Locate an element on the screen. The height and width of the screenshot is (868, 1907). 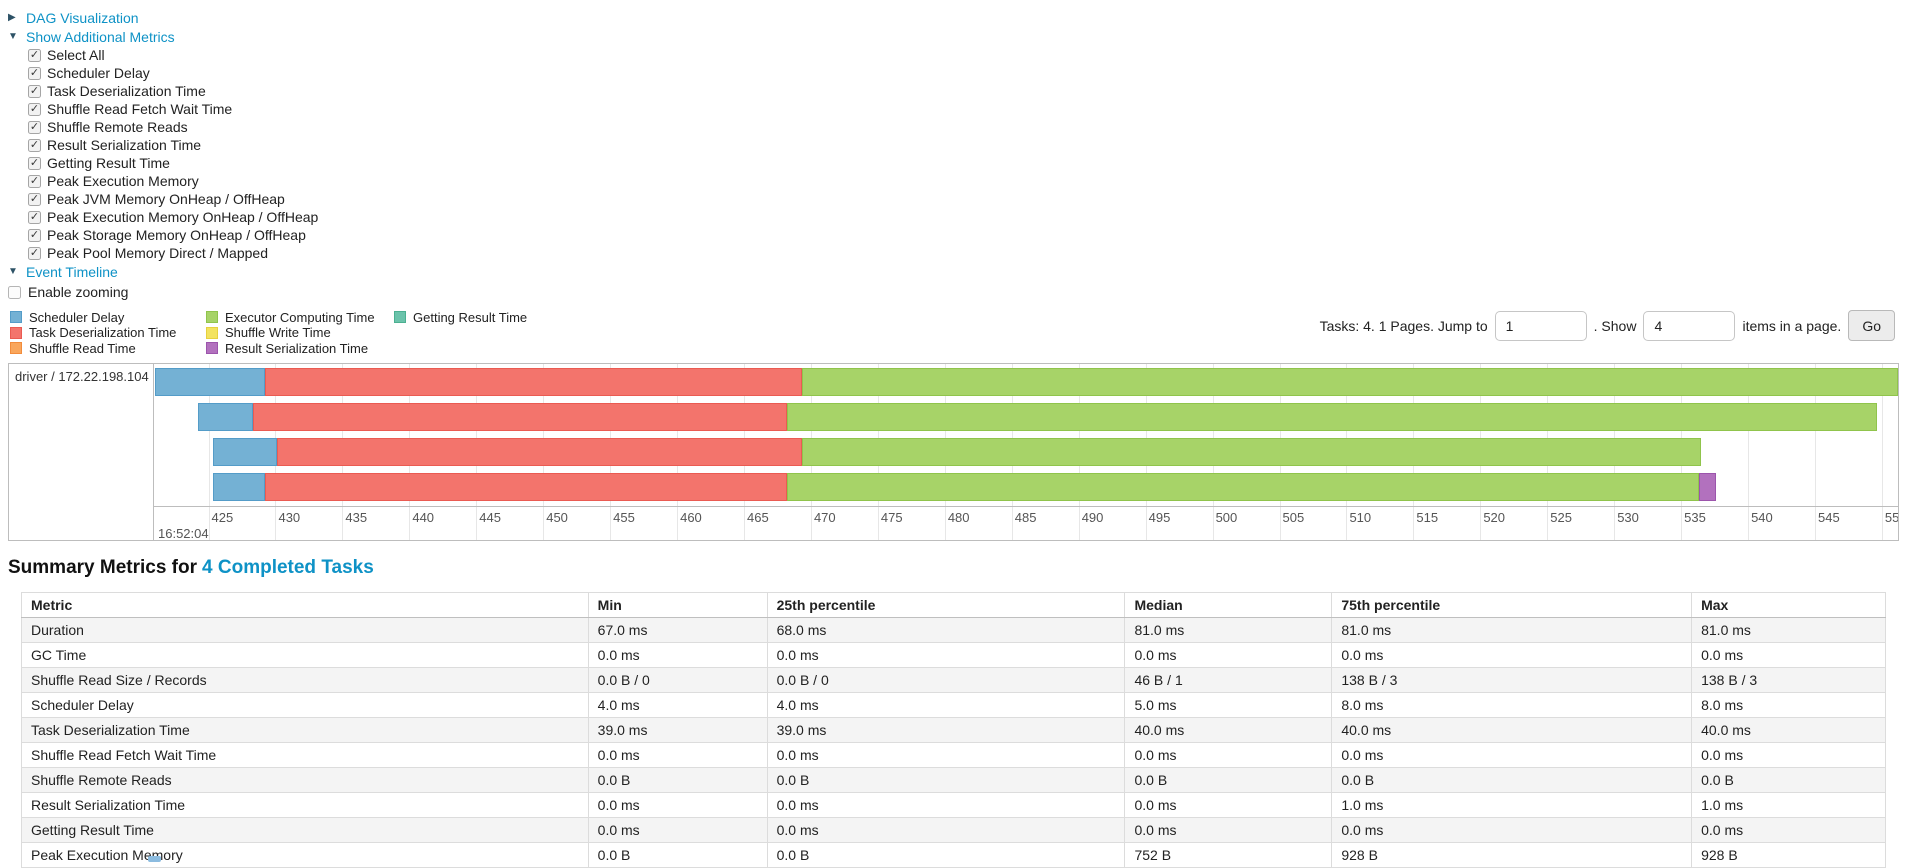
legend-item: Task Deserialization Time is located at coordinates (108, 333).